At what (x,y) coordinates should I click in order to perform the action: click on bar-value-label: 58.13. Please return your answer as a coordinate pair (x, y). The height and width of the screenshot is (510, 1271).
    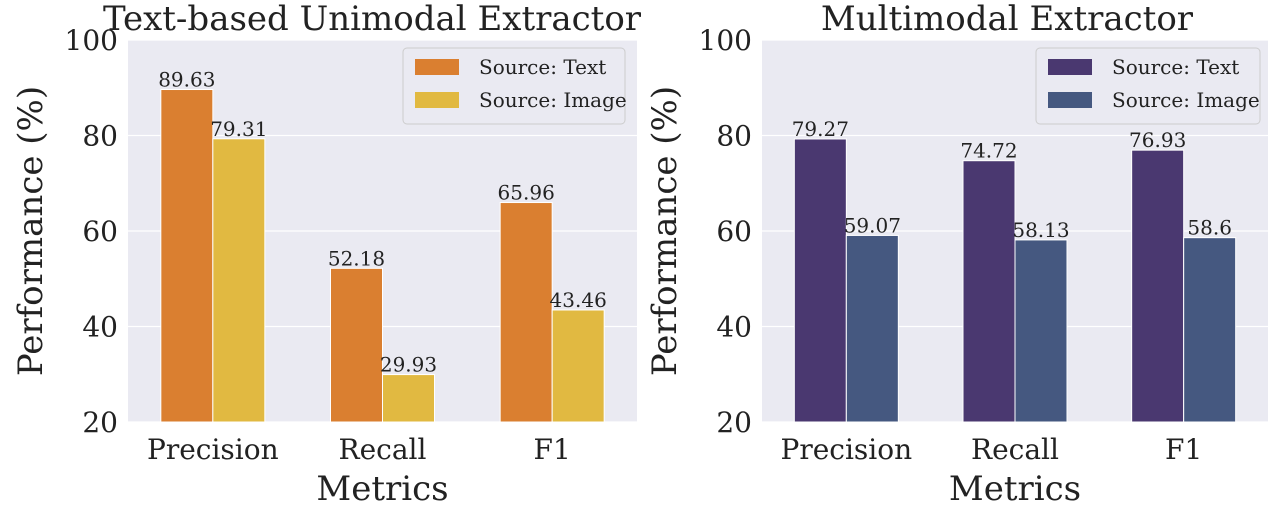
    Looking at the image, I should click on (1040, 230).